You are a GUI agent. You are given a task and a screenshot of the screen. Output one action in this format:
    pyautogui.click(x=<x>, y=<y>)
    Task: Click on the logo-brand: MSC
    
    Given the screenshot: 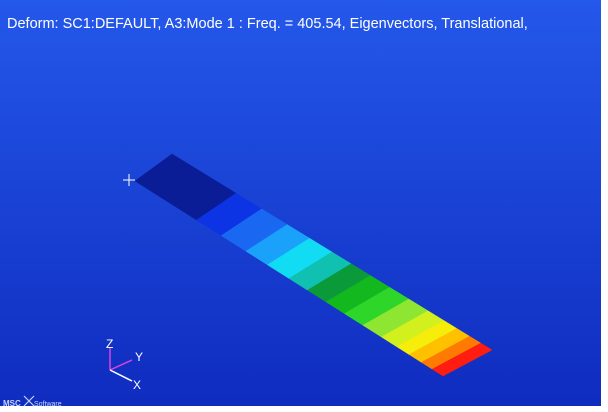 What is the action you would take?
    pyautogui.click(x=12, y=403)
    